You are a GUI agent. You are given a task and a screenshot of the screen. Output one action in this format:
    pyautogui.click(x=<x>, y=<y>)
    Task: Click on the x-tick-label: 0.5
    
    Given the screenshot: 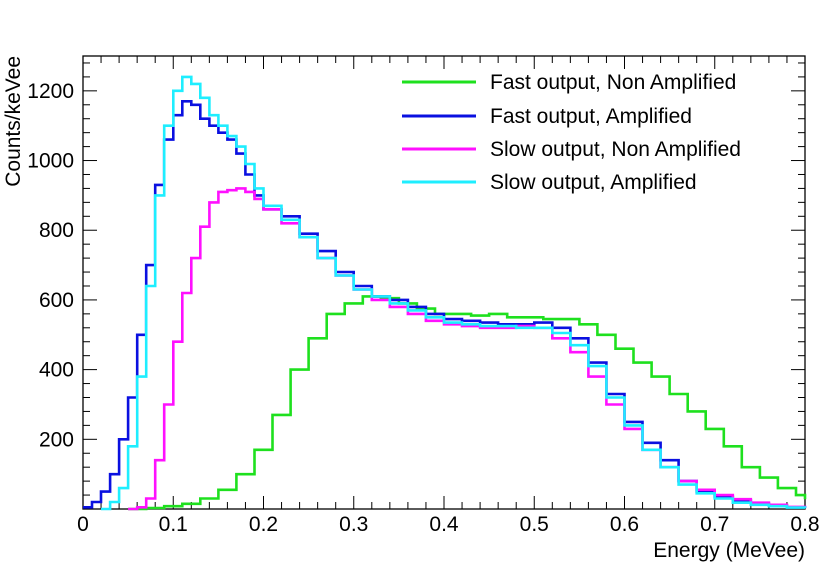 What is the action you would take?
    pyautogui.click(x=534, y=524)
    